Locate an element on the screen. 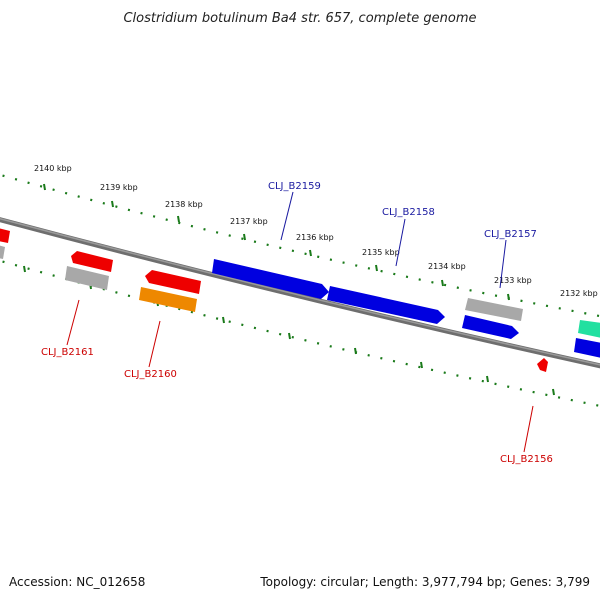 Image resolution: width=600 pixels, height=600 pixels. scale-label-2132: 2132 kbp is located at coordinates (579, 293).